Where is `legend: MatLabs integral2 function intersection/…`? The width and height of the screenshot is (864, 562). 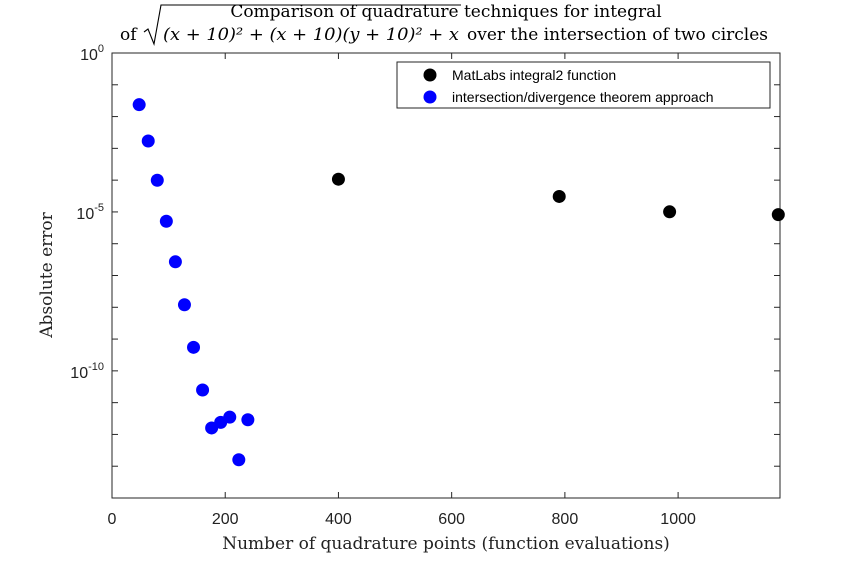 legend: MatLabs integral2 function intersection/… is located at coordinates (583, 85).